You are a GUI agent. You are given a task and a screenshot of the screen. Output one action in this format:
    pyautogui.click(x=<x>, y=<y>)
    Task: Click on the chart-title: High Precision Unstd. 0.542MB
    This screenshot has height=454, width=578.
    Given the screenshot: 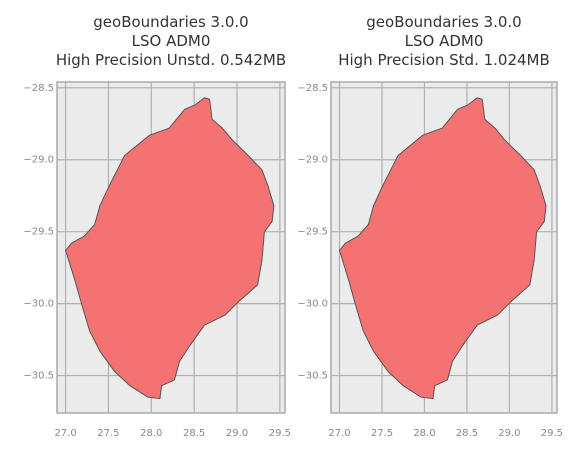 What is the action you would take?
    pyautogui.click(x=171, y=60)
    